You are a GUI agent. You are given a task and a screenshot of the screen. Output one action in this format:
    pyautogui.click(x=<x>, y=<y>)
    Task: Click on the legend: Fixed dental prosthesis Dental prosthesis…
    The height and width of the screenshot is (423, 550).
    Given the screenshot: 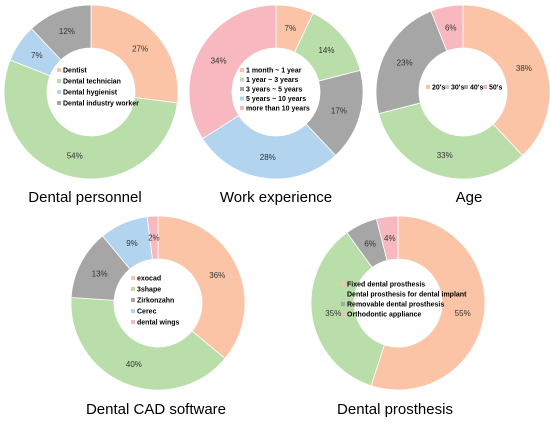 What is the action you would take?
    pyautogui.click(x=404, y=300)
    